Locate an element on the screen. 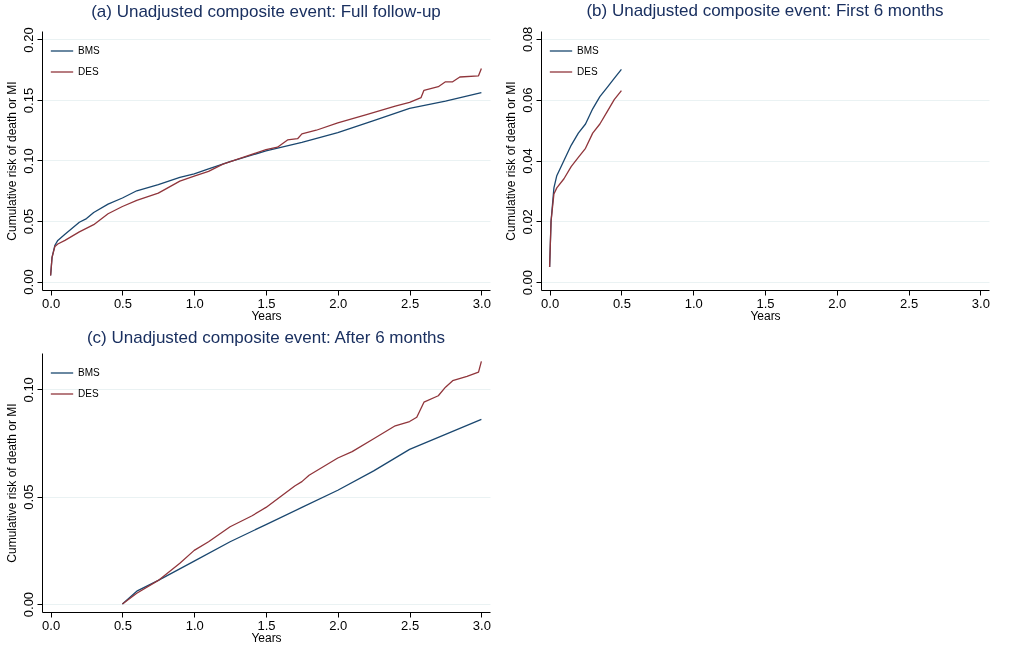 The image size is (1010, 659). y-tick-label: 0.08 is located at coordinates (527, 39).